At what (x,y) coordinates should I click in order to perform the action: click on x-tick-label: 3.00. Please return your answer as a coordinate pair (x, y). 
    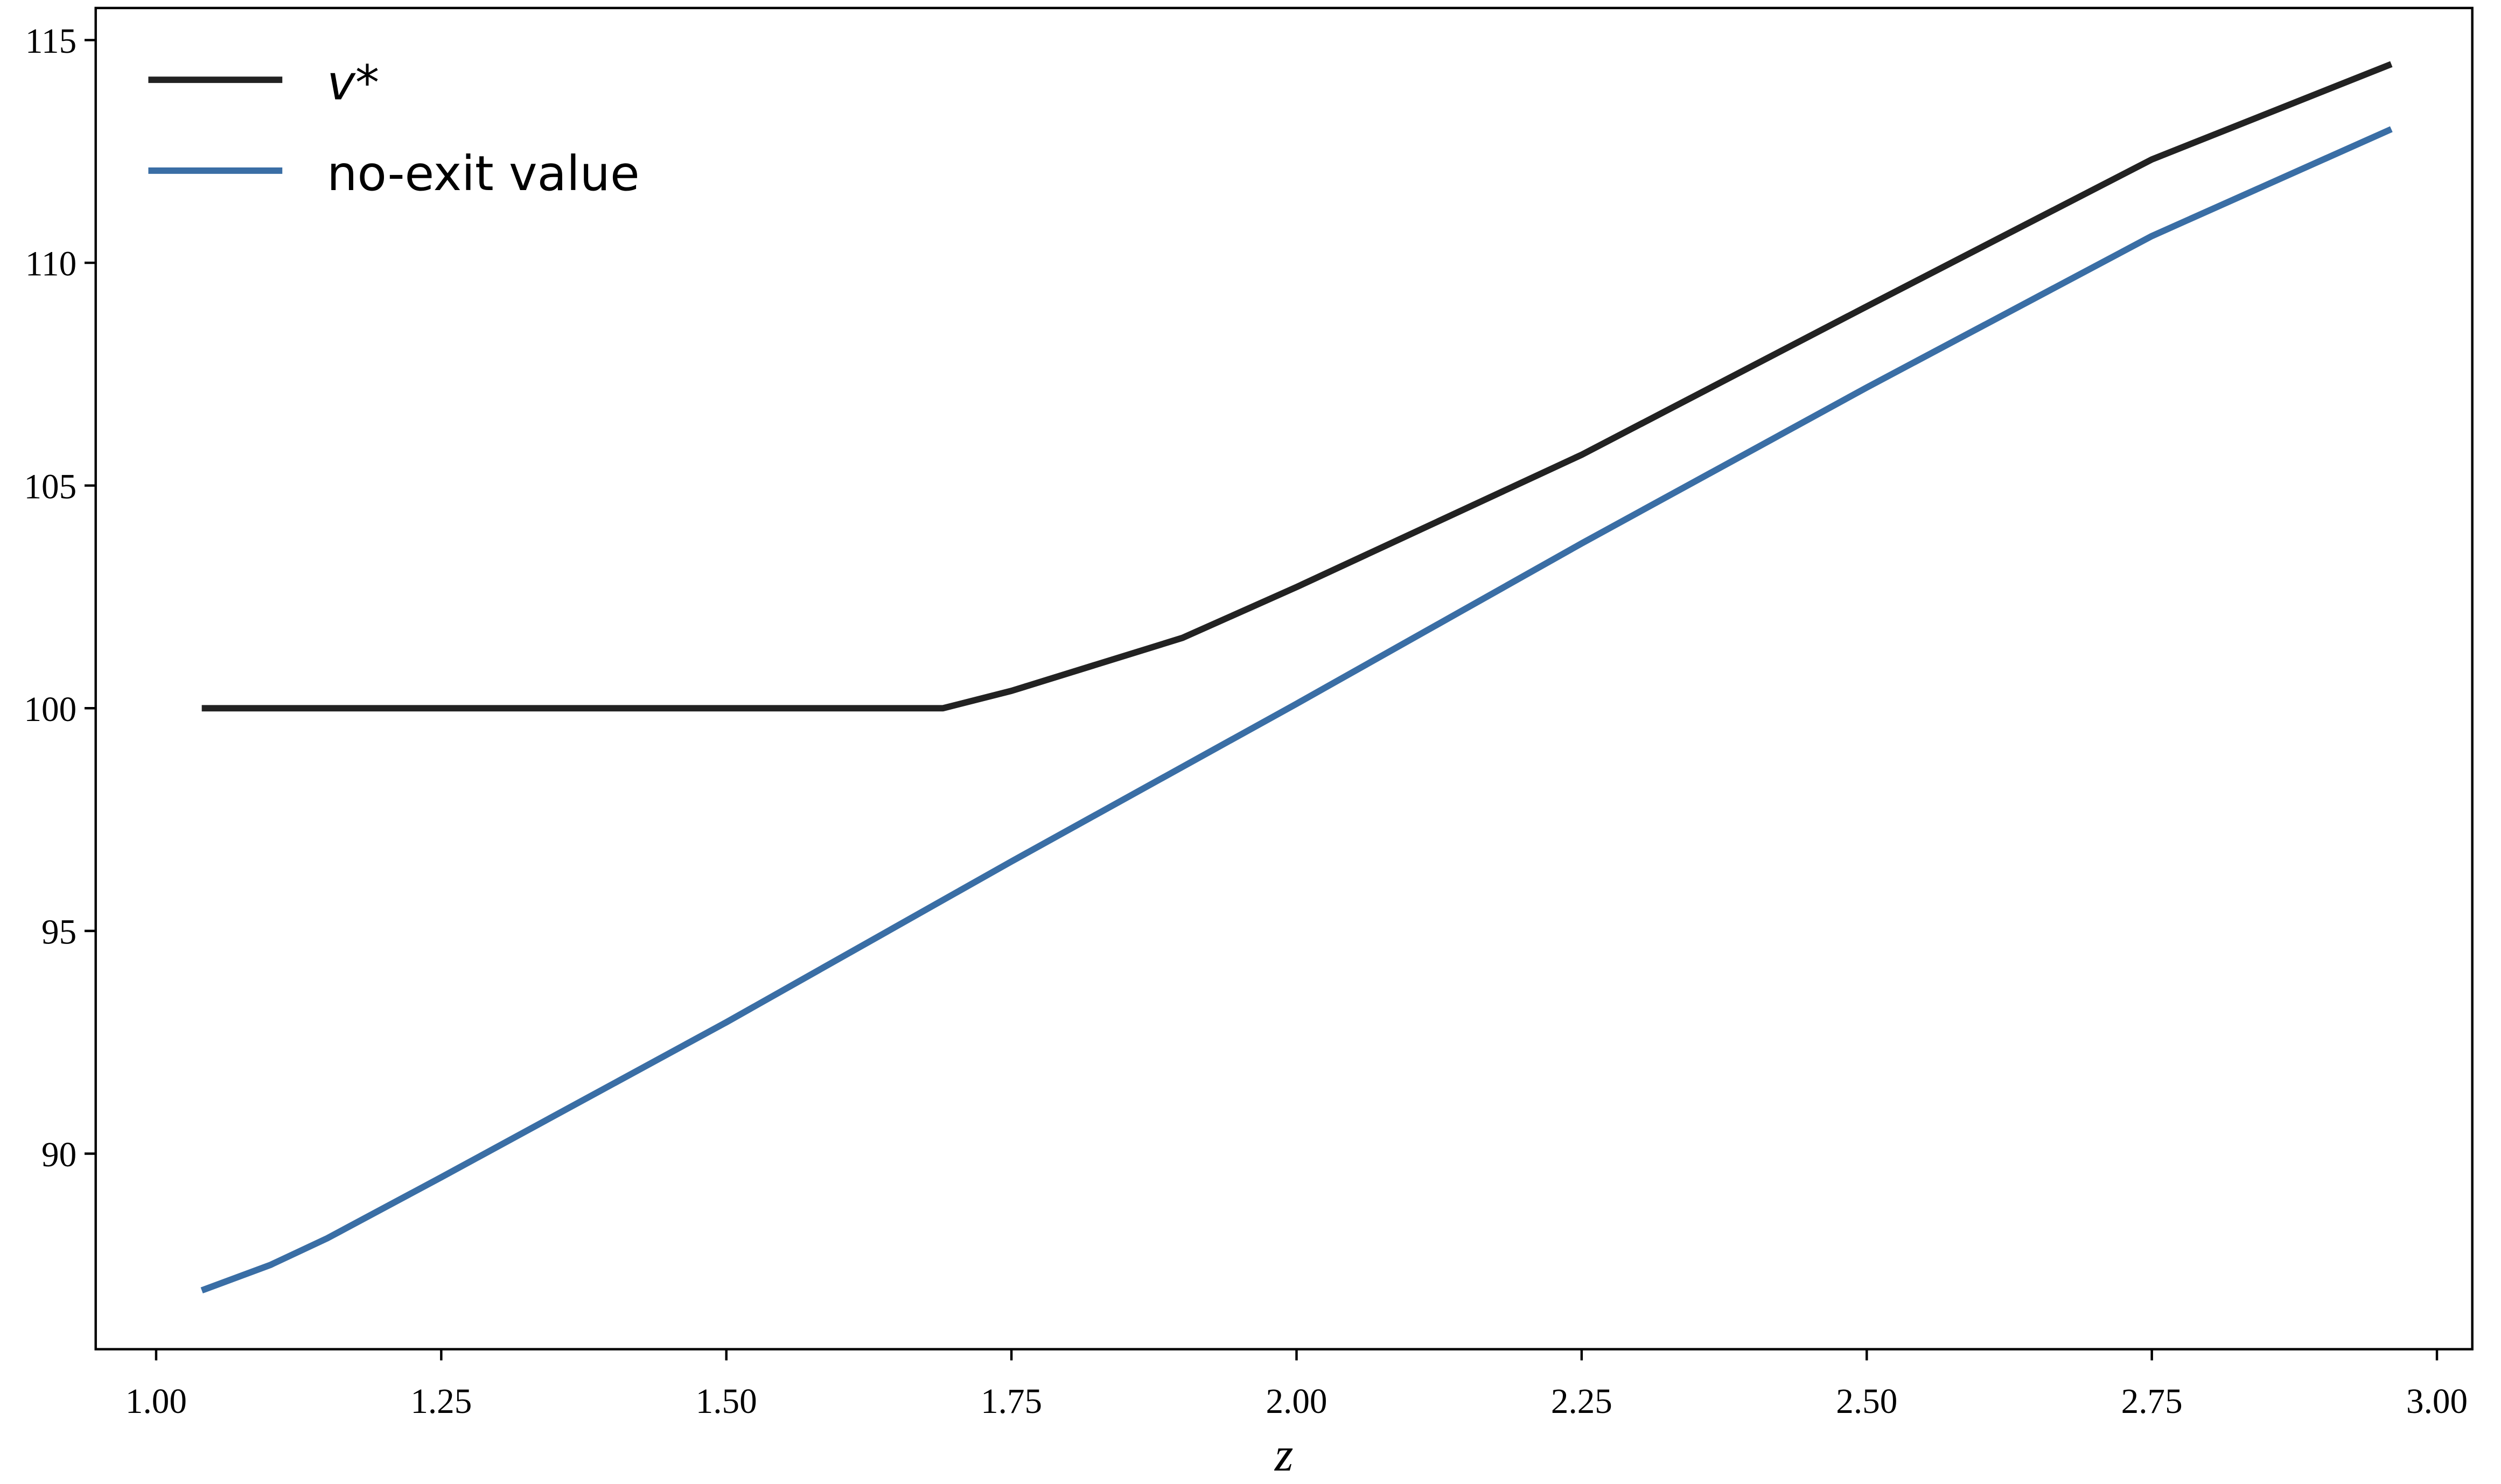
    Looking at the image, I should click on (2437, 1401).